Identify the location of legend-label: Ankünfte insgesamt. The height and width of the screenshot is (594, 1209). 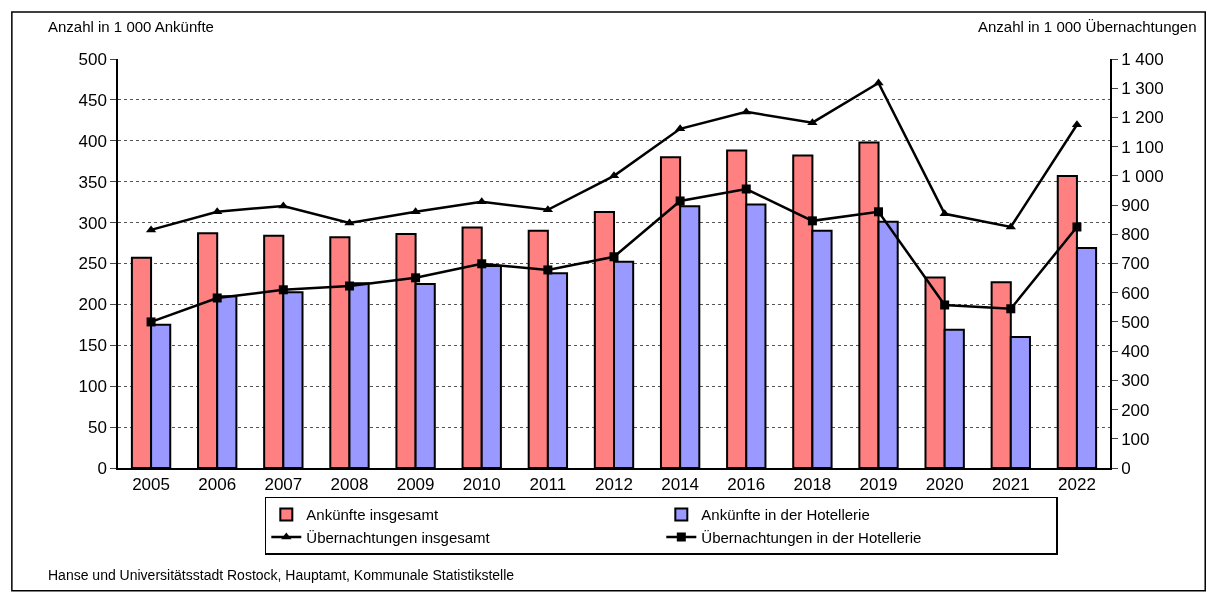
(372, 515).